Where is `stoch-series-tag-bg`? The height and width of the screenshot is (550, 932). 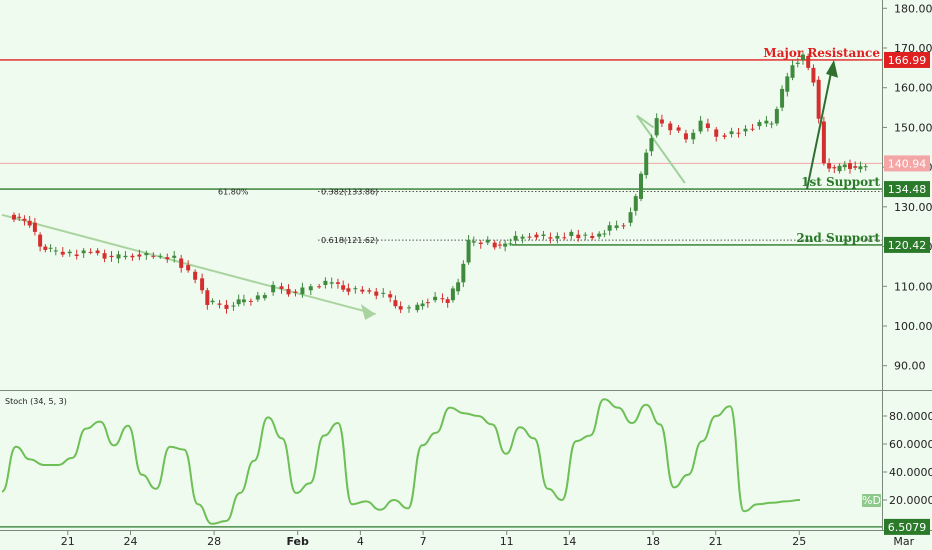
stoch-series-tag-bg is located at coordinates (871, 500).